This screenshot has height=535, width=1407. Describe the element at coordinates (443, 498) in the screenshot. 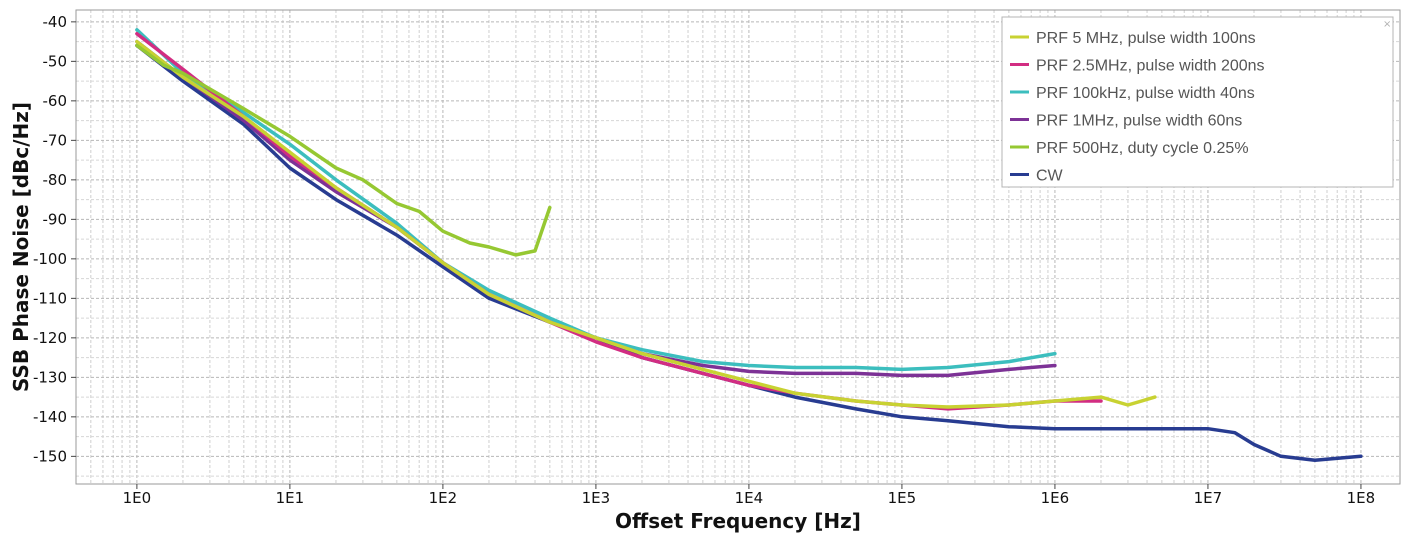

I see `x-tick-label: 1E2` at that location.